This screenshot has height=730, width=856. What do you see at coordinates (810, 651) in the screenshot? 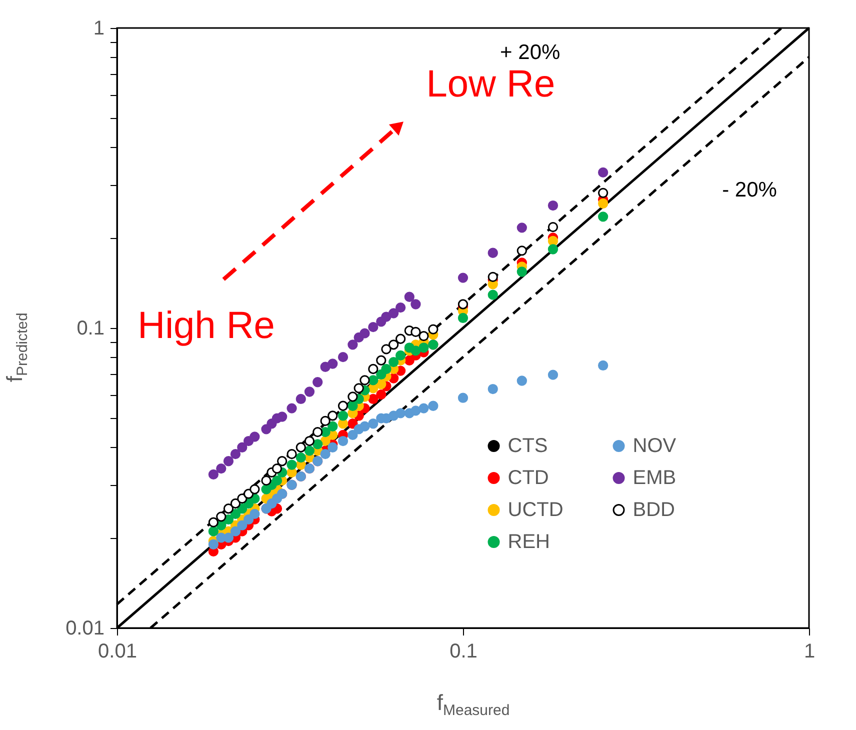
I see `x-tick-label: 1` at bounding box center [810, 651].